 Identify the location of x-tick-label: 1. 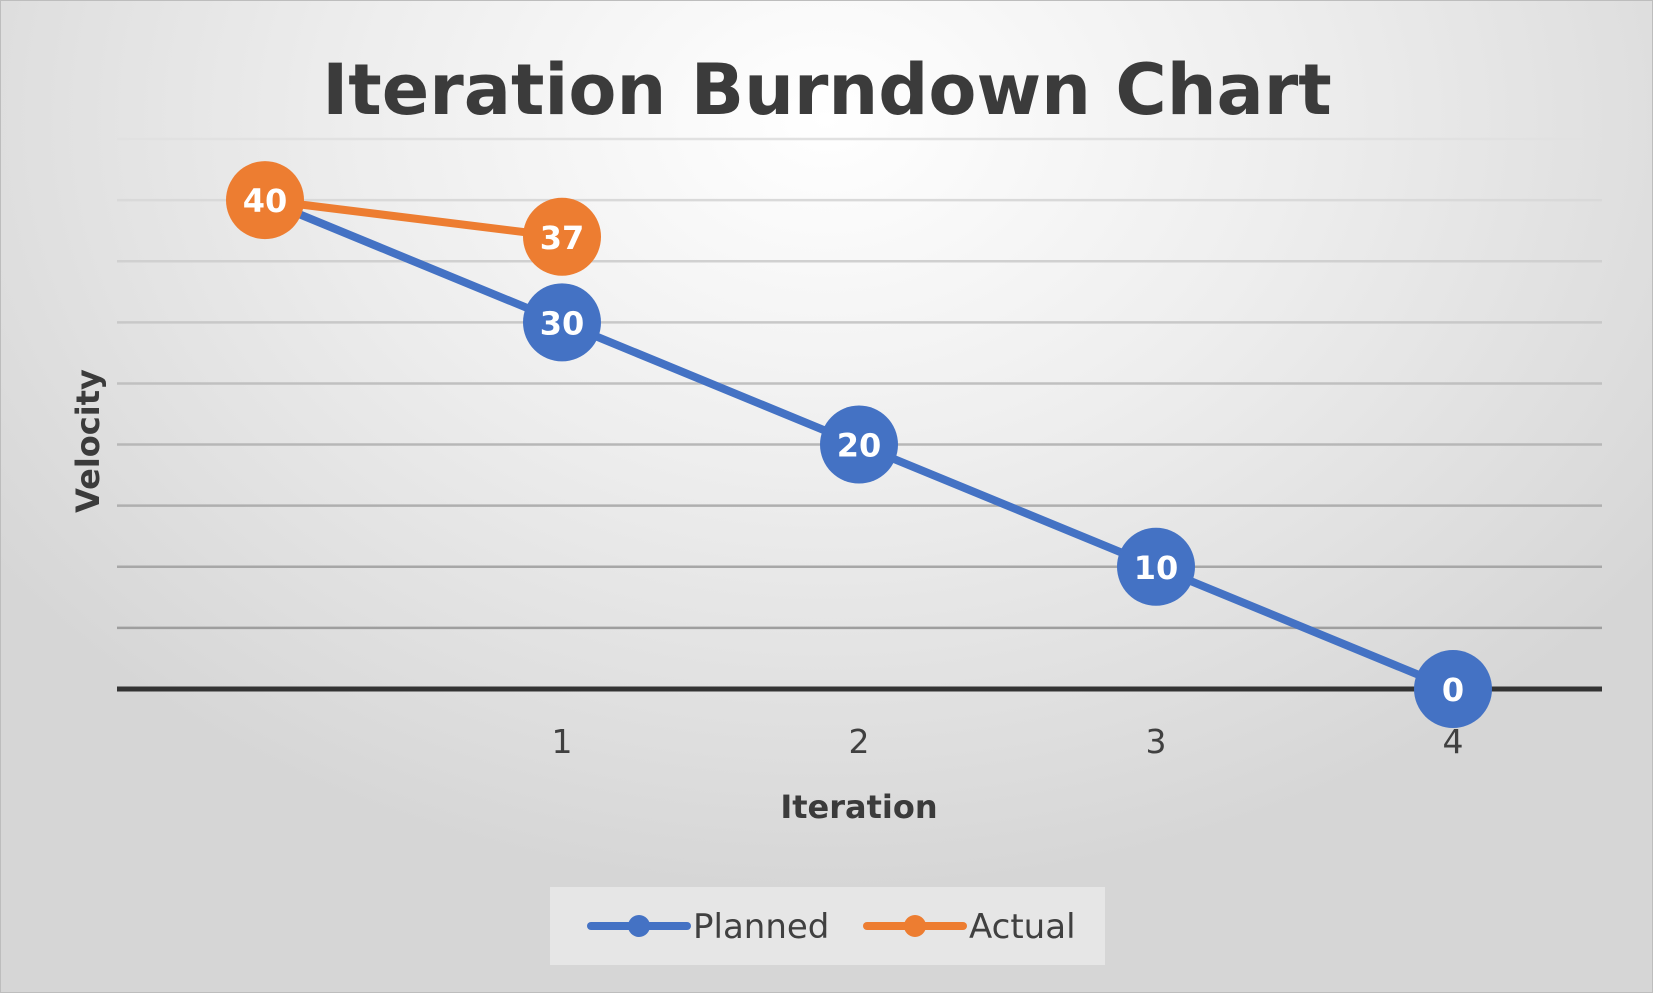
(562, 741).